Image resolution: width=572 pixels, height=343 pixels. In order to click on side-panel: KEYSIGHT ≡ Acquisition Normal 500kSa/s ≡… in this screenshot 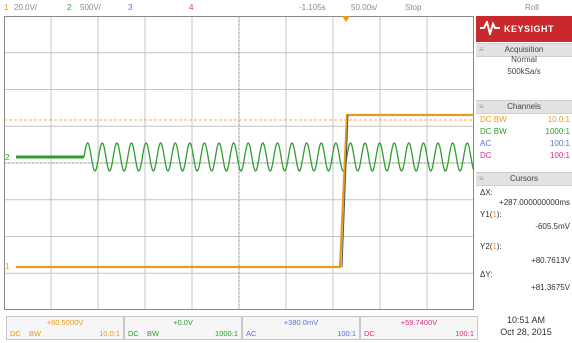, I will do `click(524, 163)`.